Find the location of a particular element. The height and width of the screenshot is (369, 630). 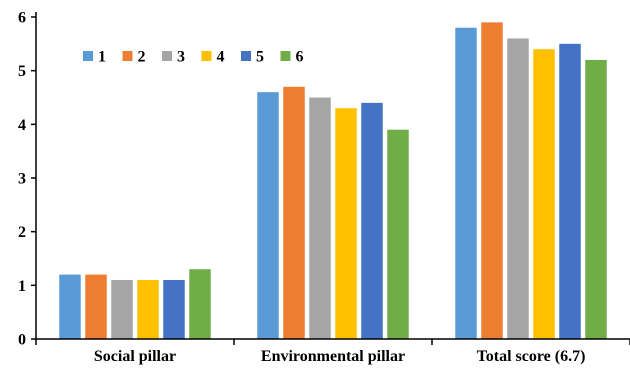

x-tick-label: Total score (6.7) is located at coordinates (531, 356).